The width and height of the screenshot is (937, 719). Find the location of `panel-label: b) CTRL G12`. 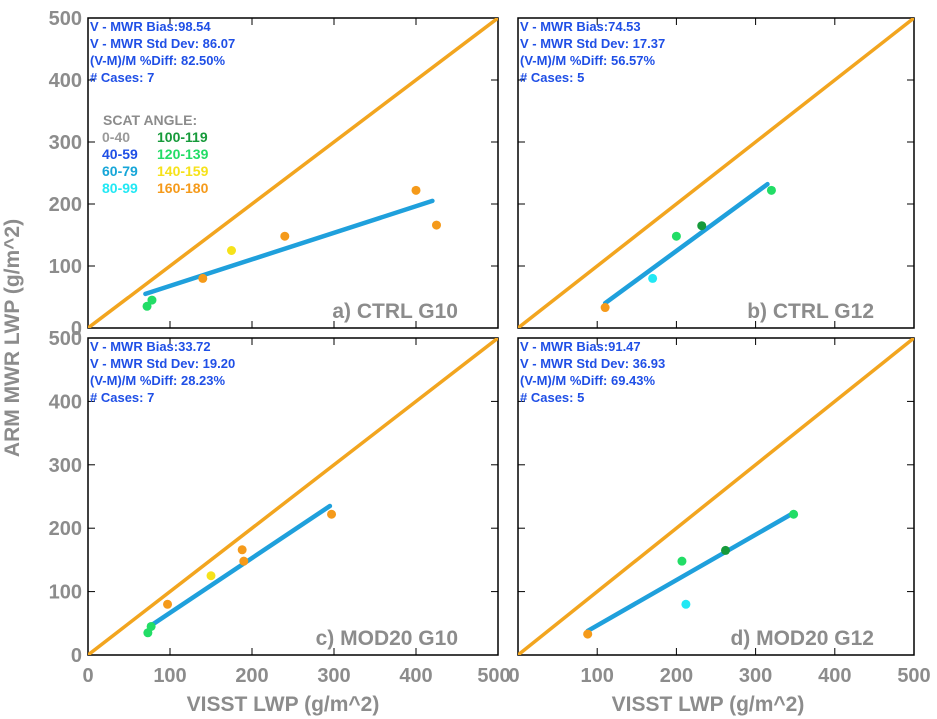

panel-label: b) CTRL G12 is located at coordinates (810, 311).